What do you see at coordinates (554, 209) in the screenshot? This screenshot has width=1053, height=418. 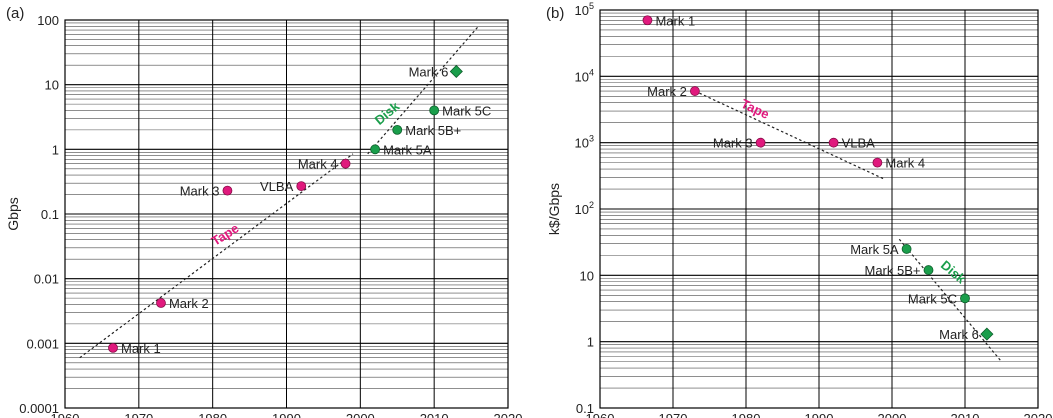 I see `y-axis-label: k$/Gbps` at bounding box center [554, 209].